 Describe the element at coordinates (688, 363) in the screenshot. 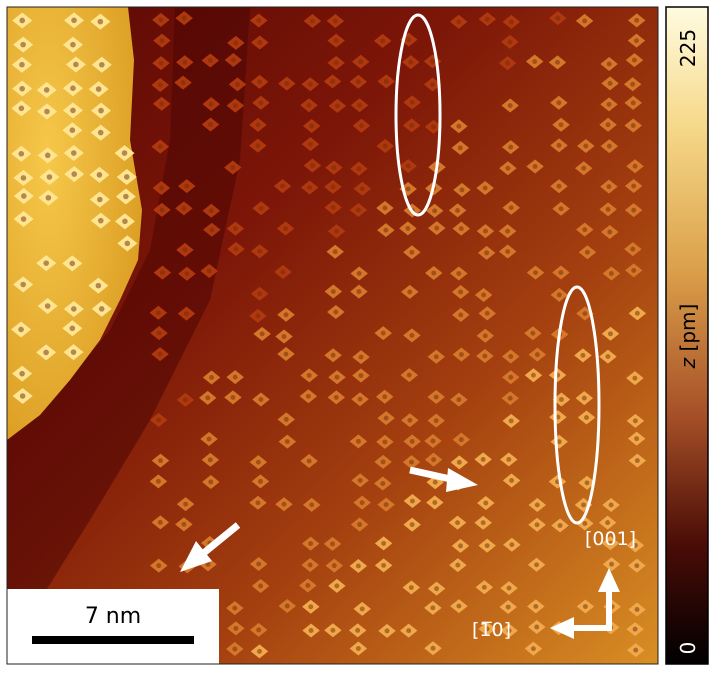

I see `colorbar-axis-var: z` at that location.